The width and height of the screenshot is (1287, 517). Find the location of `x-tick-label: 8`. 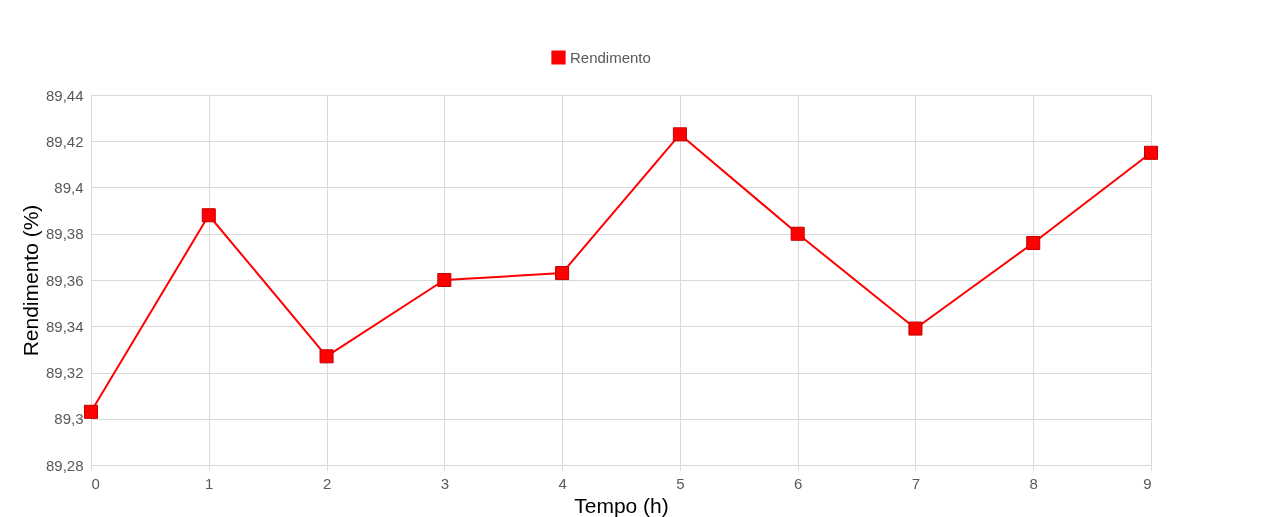

x-tick-label: 8 is located at coordinates (1033, 483).